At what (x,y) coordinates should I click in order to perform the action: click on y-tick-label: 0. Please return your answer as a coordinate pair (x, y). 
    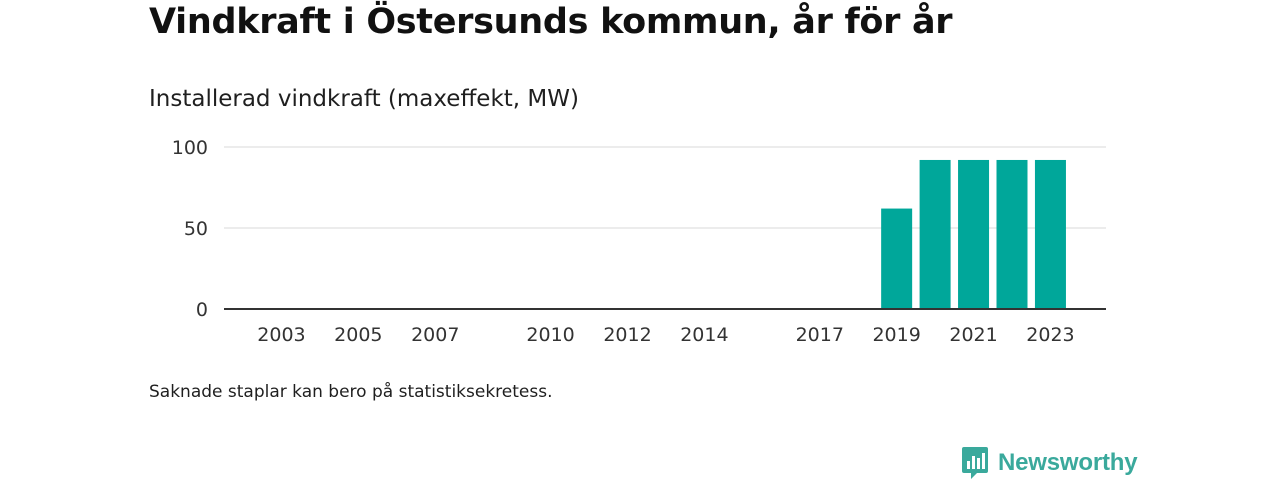
    Looking at the image, I should click on (202, 310).